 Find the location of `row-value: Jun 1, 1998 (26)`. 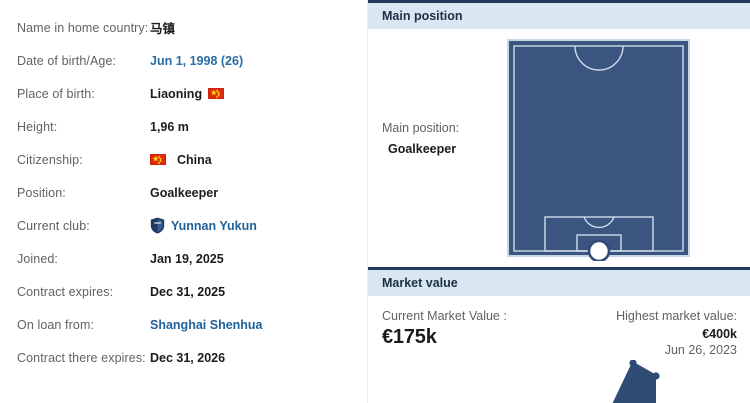

row-value: Jun 1, 1998 (26) is located at coordinates (196, 61).